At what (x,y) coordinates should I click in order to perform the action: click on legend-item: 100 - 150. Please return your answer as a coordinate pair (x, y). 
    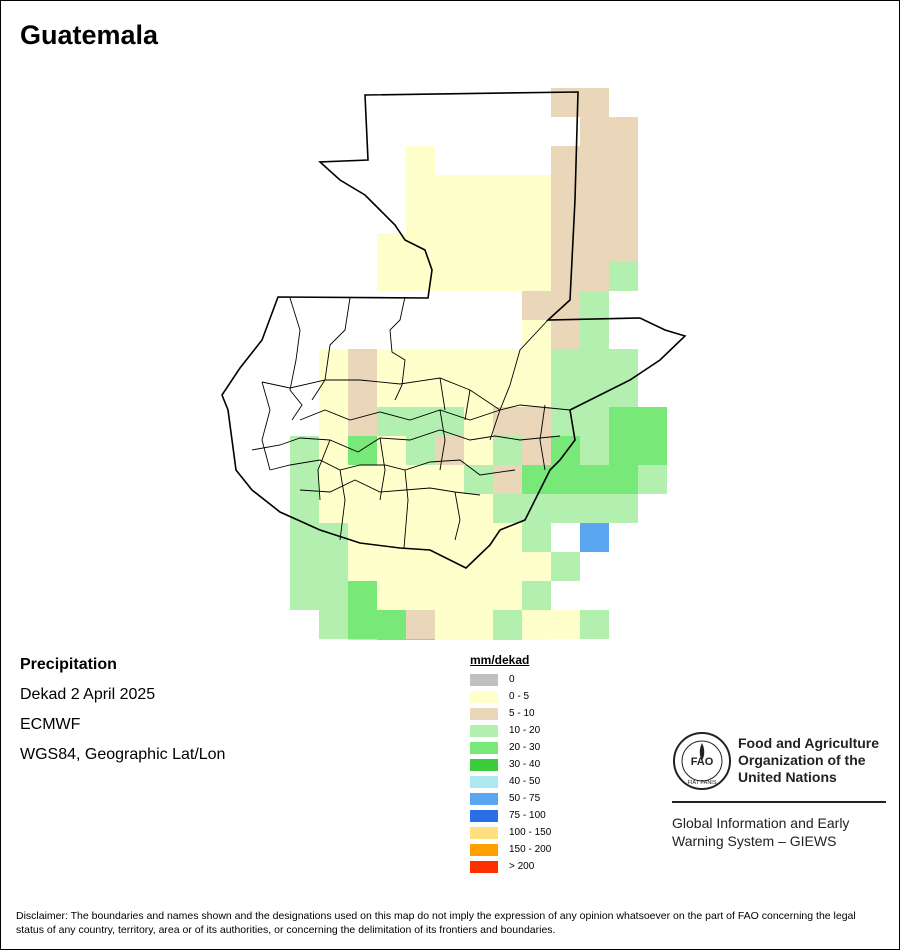
    Looking at the image, I should click on (510, 832).